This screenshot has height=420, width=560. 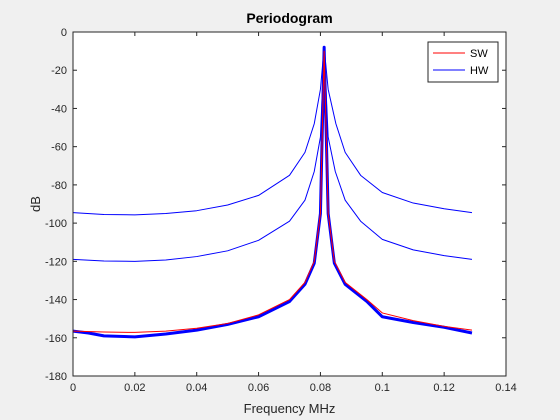 I want to click on legend-box, so click(x=463, y=62).